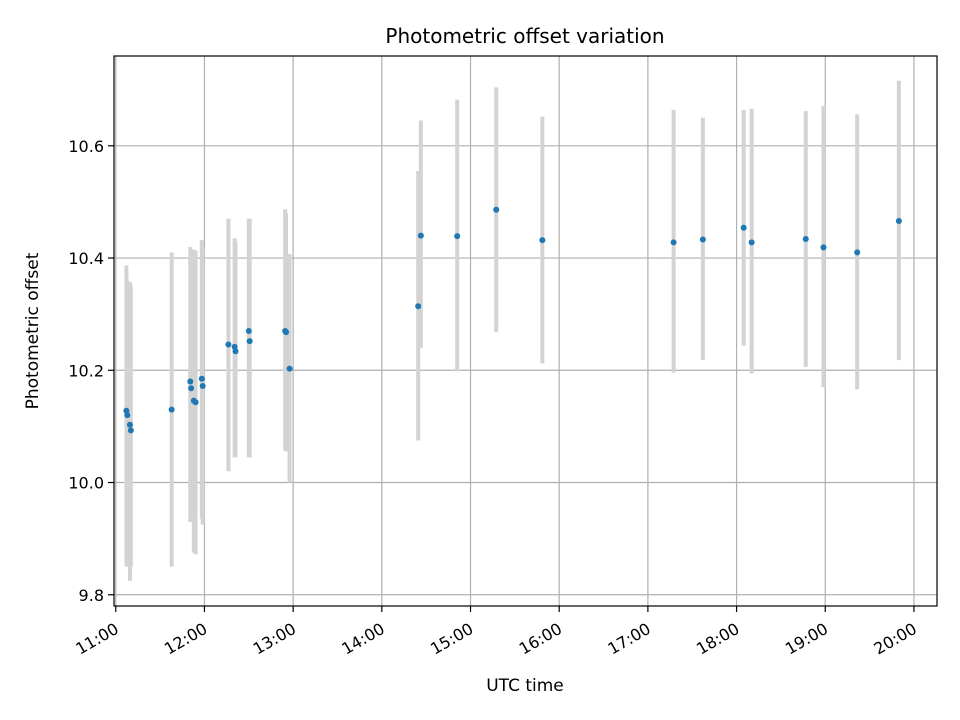  Describe the element at coordinates (33, 330) in the screenshot. I see `y-axis-label: Photometric offset` at that location.